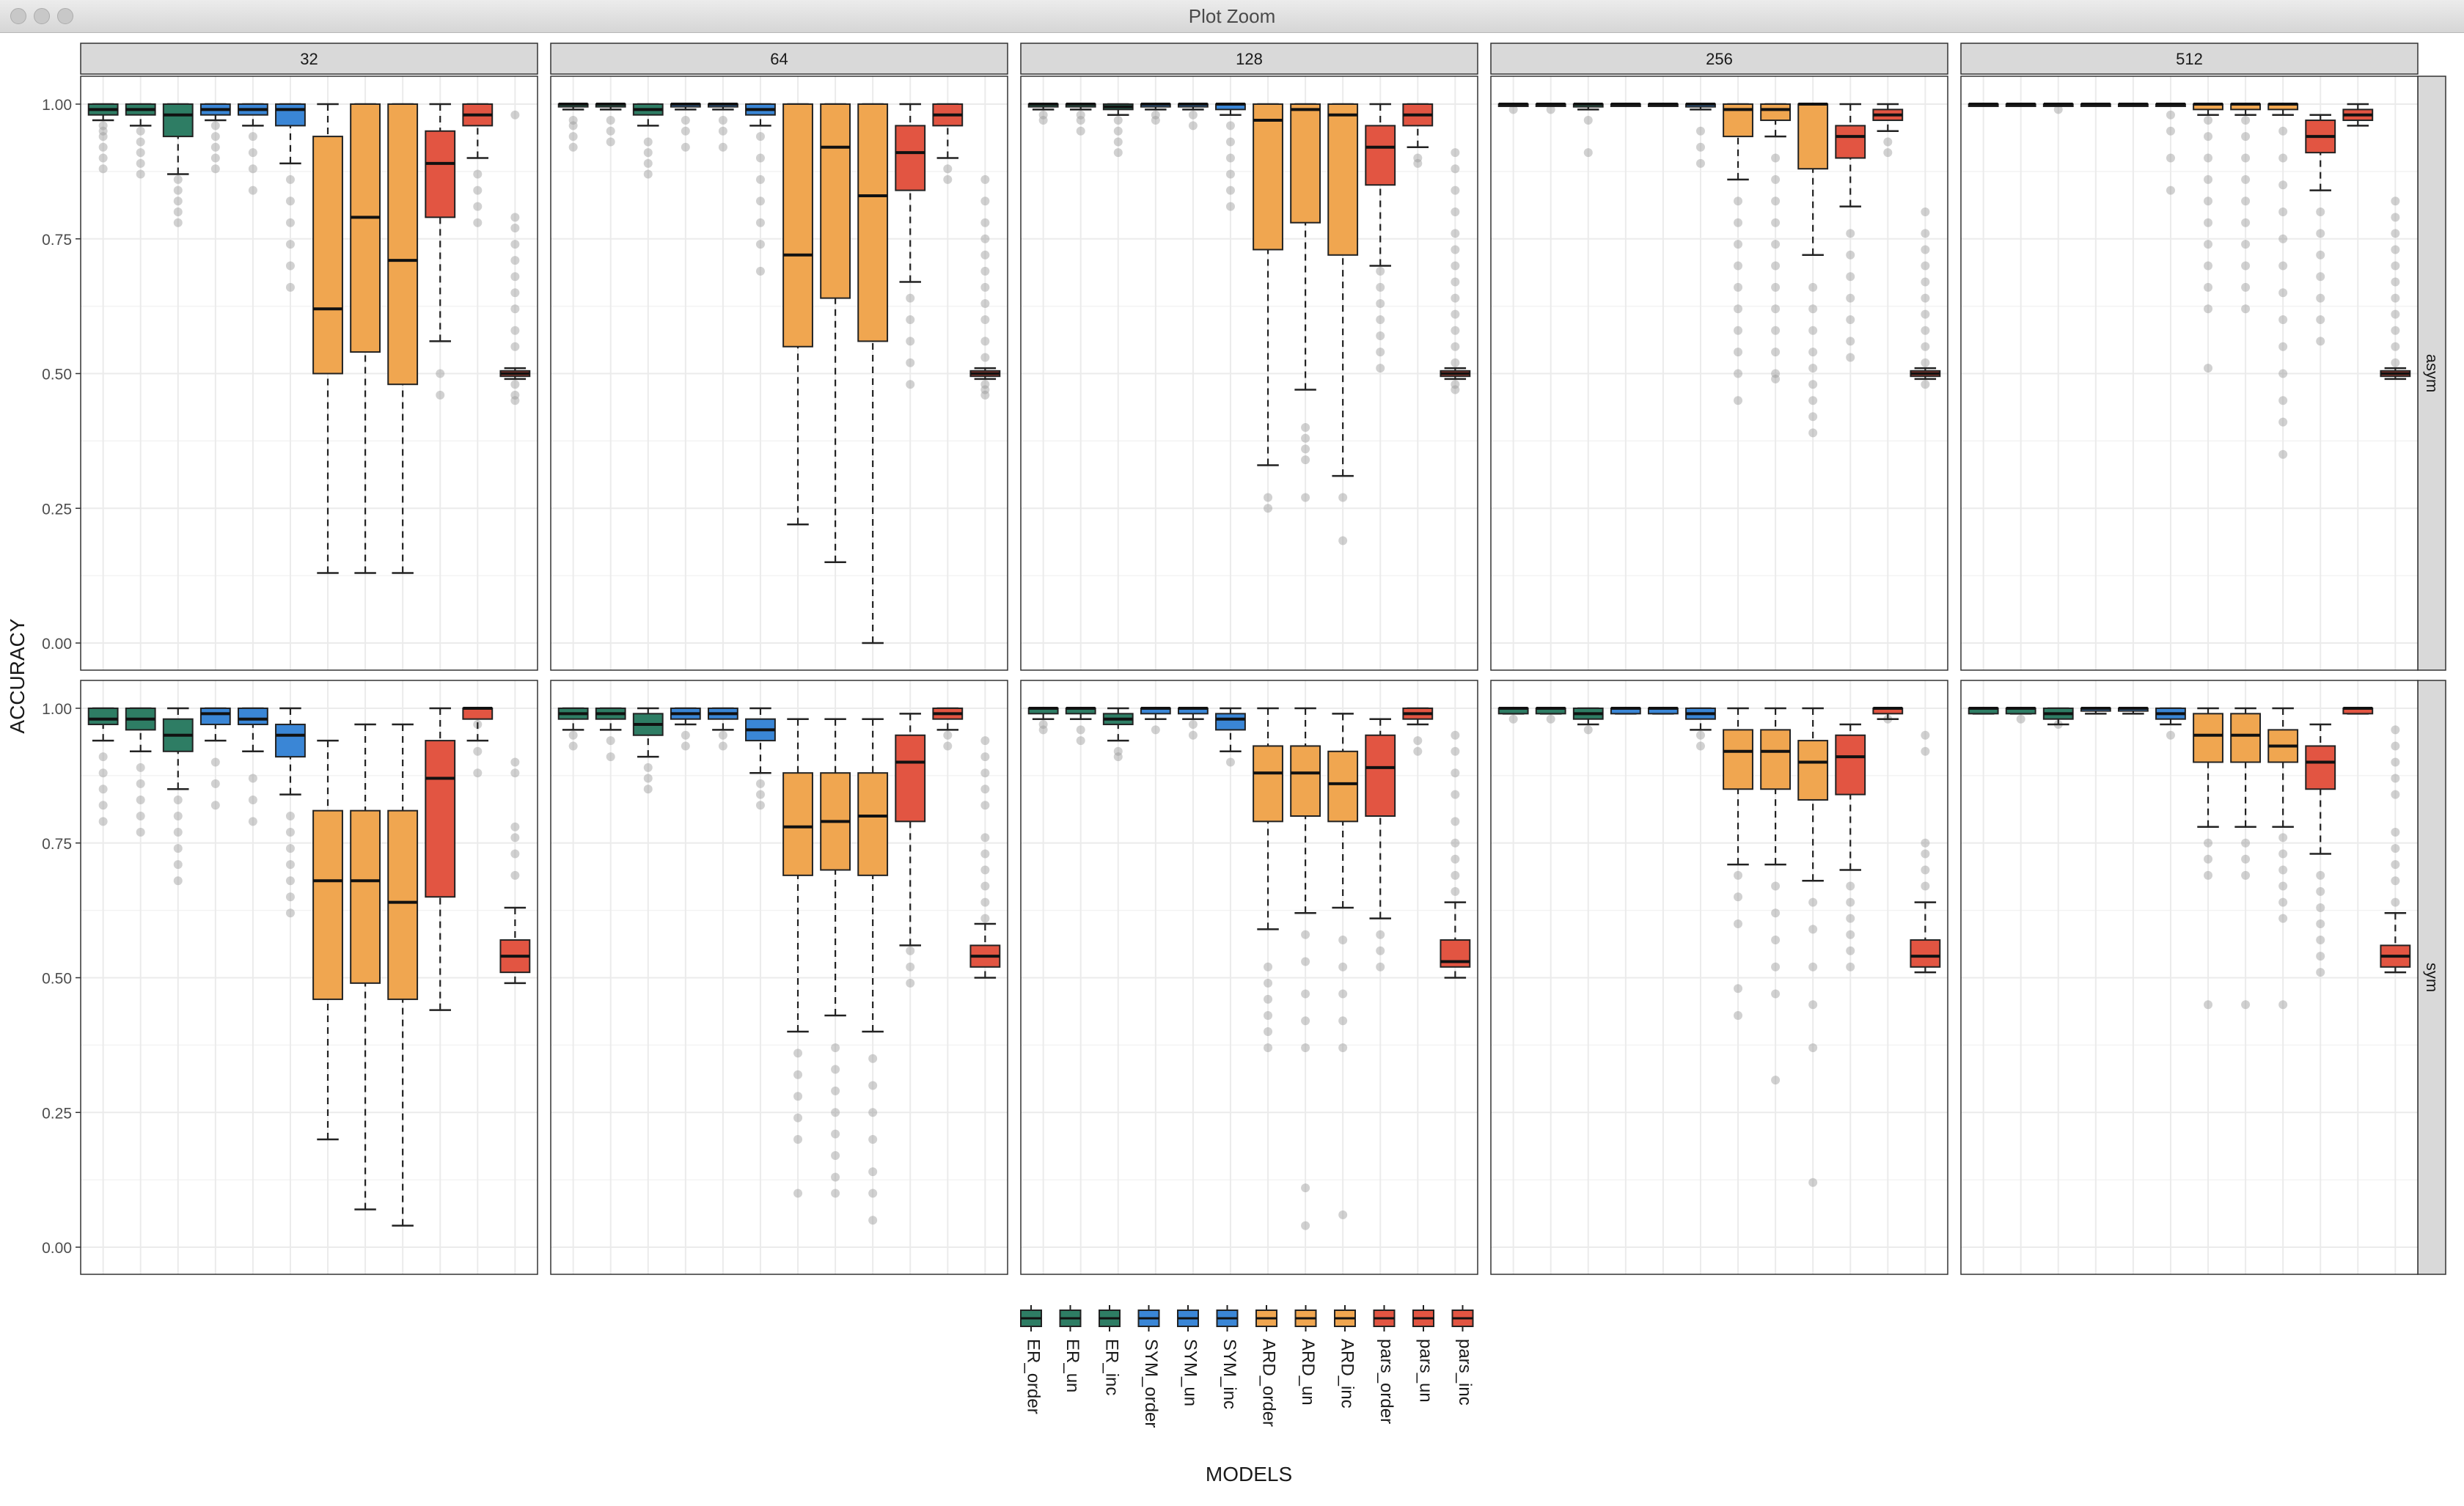 The height and width of the screenshot is (1506, 2464). What do you see at coordinates (722, 127) in the screenshot?
I see `box-SYM_un` at bounding box center [722, 127].